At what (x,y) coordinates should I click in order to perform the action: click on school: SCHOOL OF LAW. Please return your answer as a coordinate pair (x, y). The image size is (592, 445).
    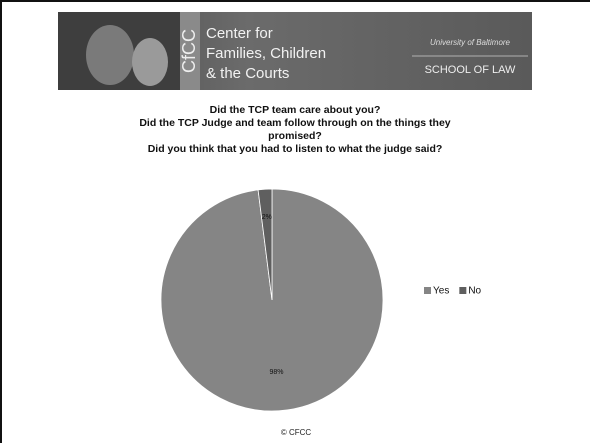
    Looking at the image, I should click on (470, 70).